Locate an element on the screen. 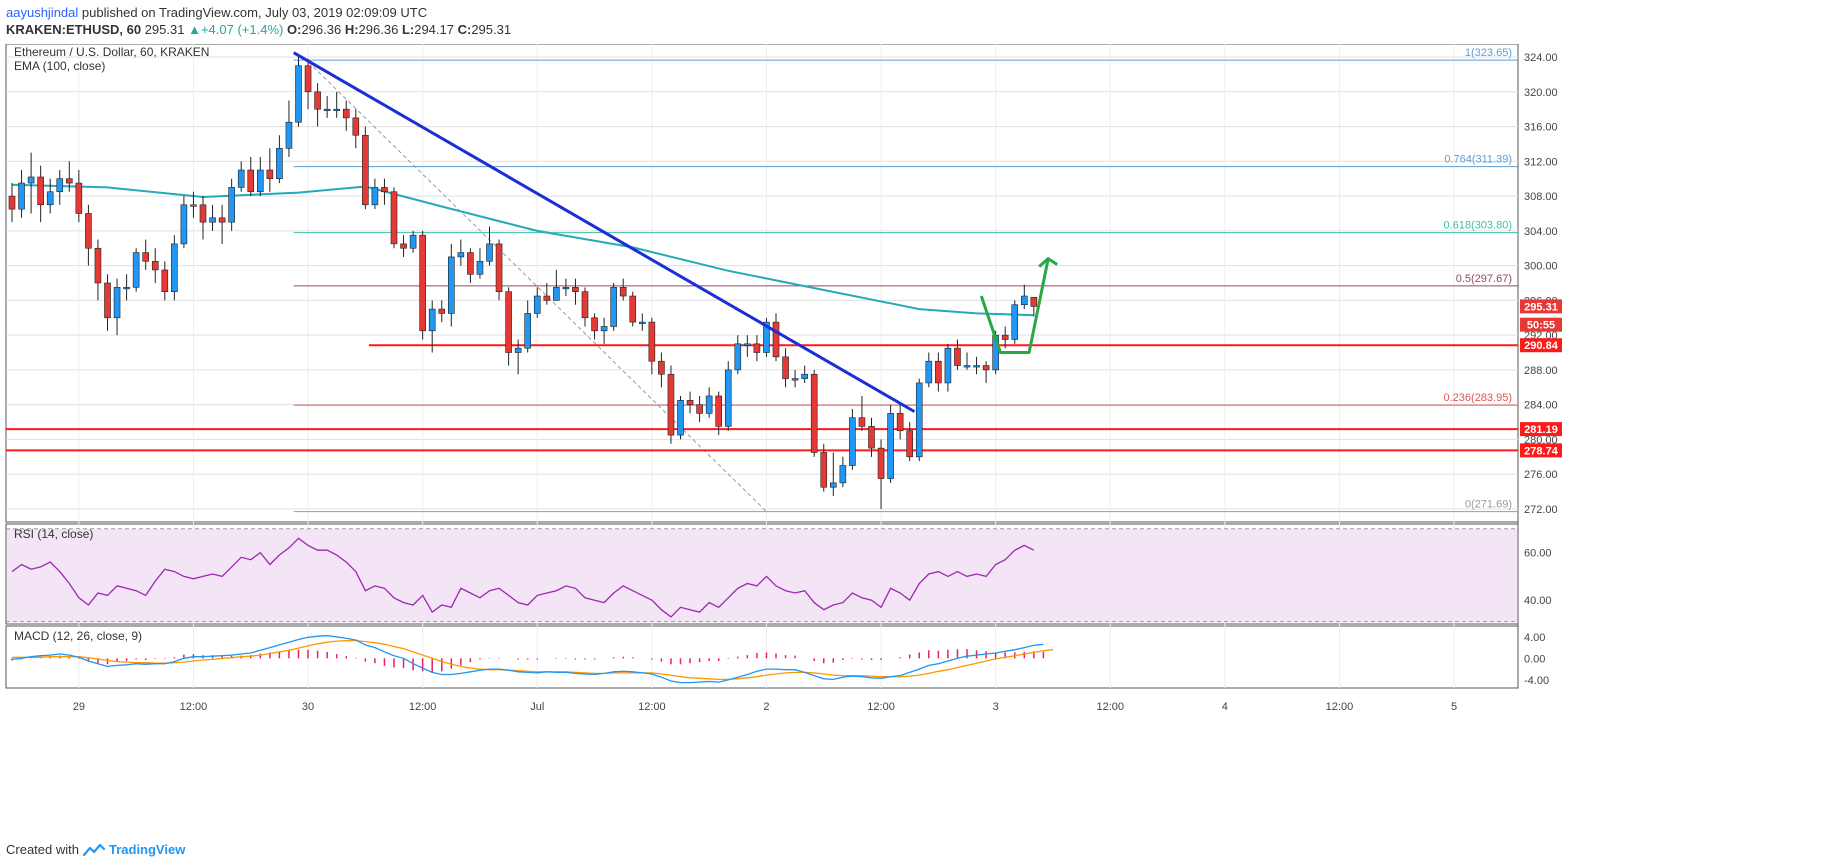  macd-line is located at coordinates (527, 659).